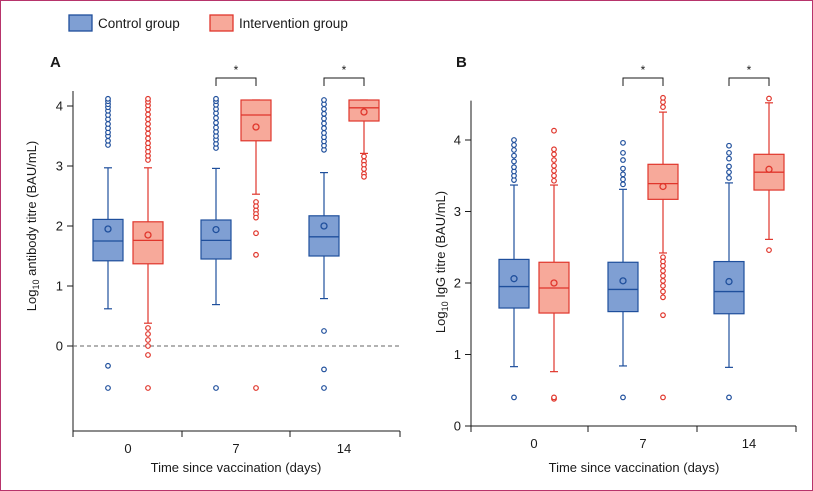 The height and width of the screenshot is (491, 813). What do you see at coordinates (80, 23) in the screenshot?
I see `legend-swatch-control` at bounding box center [80, 23].